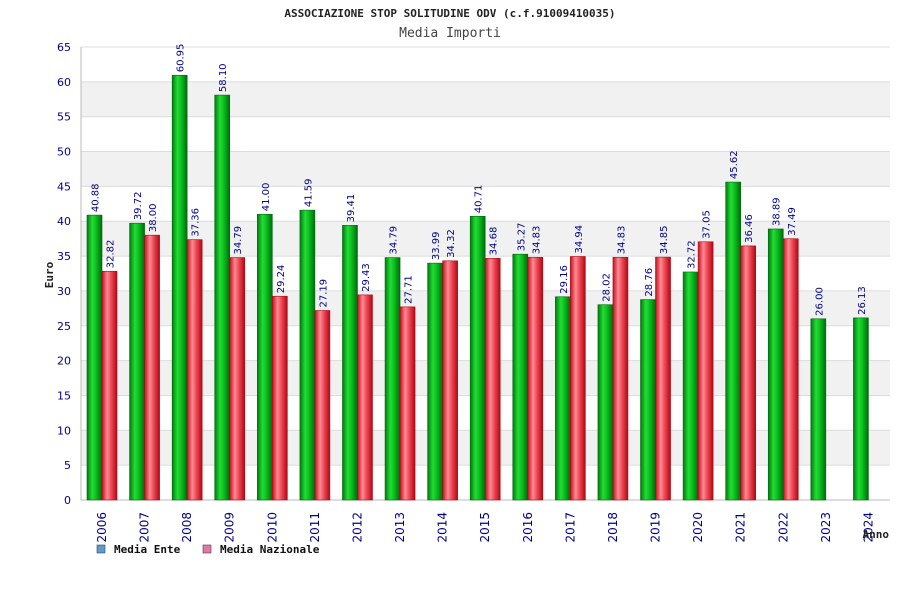  I want to click on data-label: 34.79, so click(394, 240).